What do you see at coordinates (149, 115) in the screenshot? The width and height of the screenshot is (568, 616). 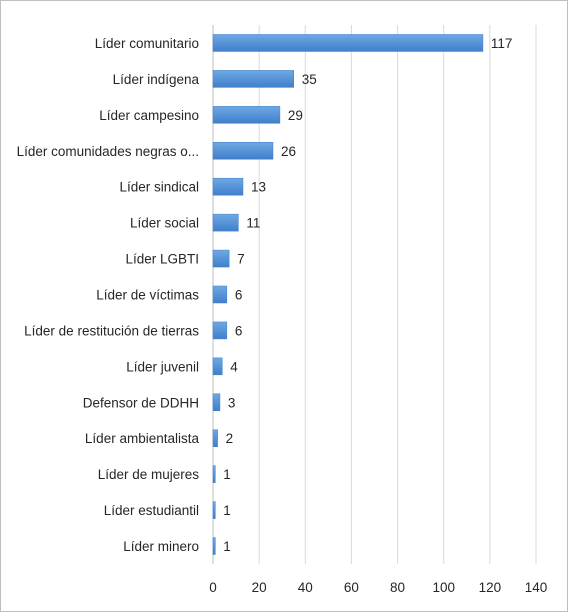 I see `category-label: Líder campesino` at bounding box center [149, 115].